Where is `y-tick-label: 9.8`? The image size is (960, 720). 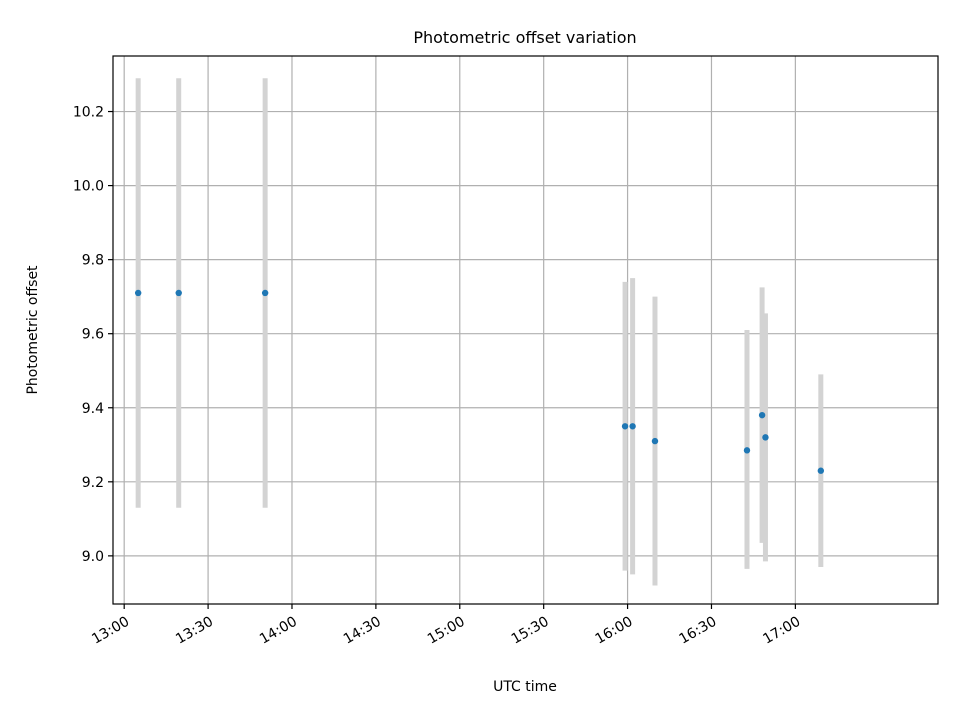 y-tick-label: 9.8 is located at coordinates (93, 261).